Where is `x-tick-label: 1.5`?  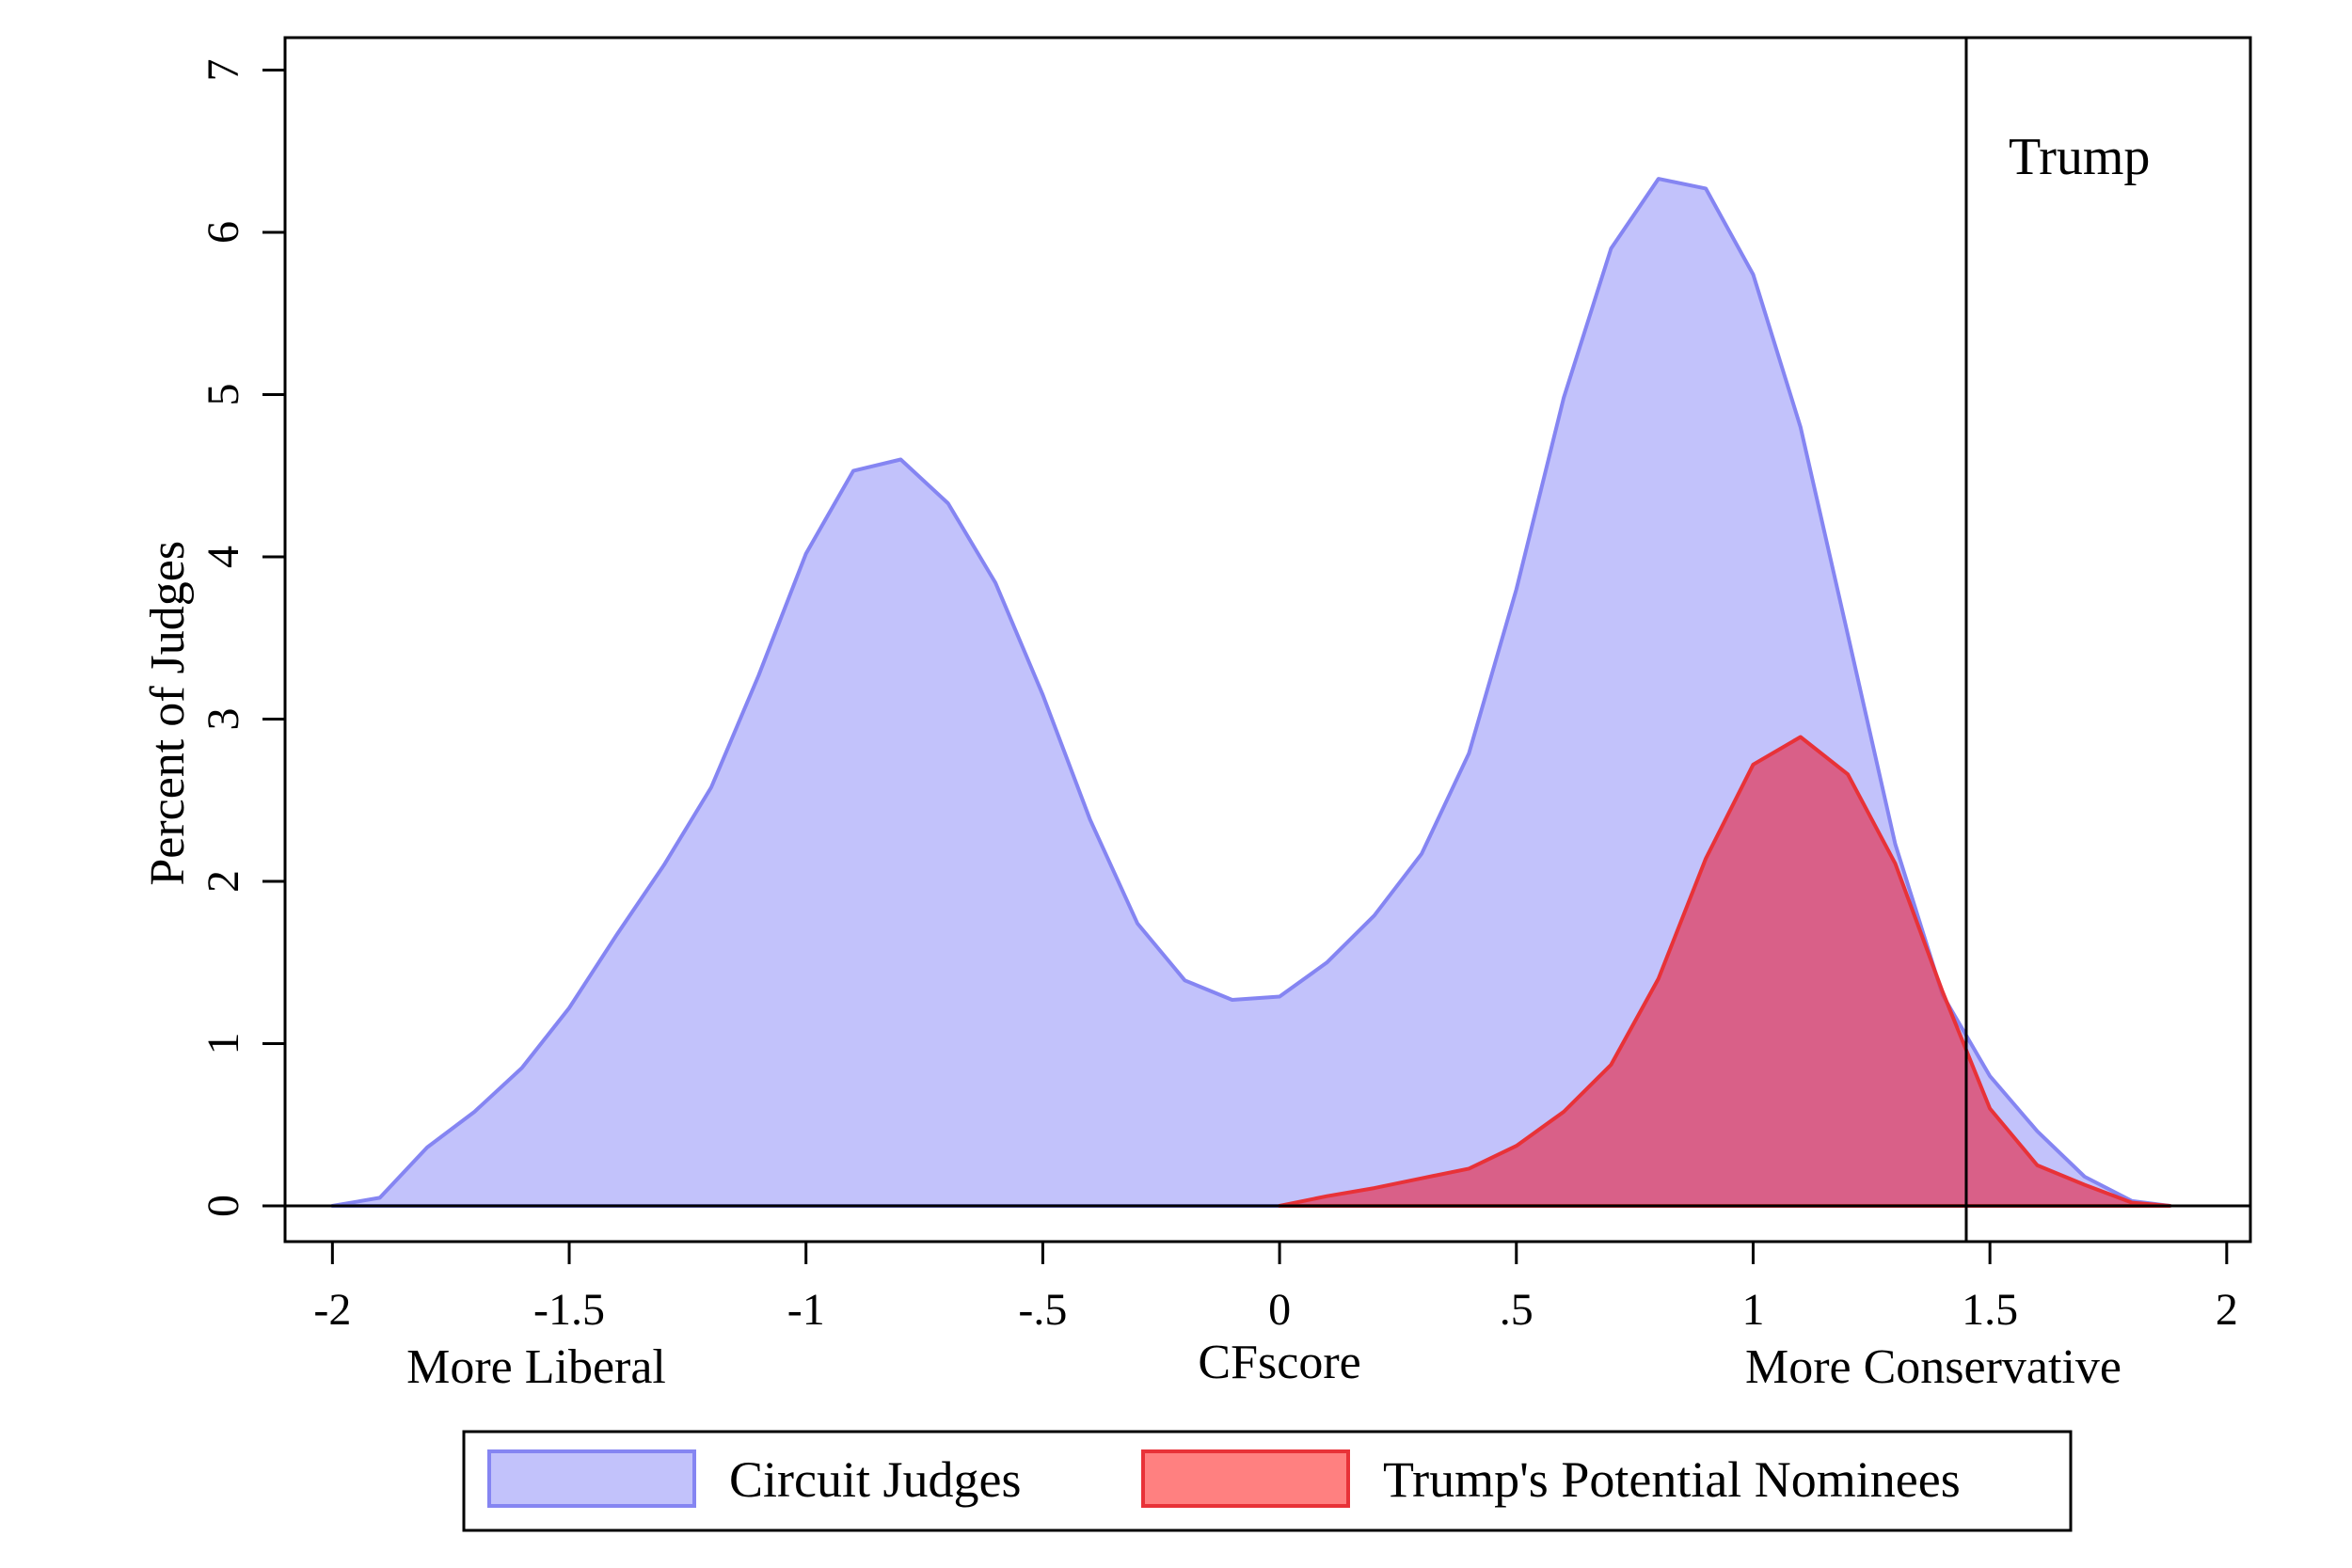 x-tick-label: 1.5 is located at coordinates (1990, 1310).